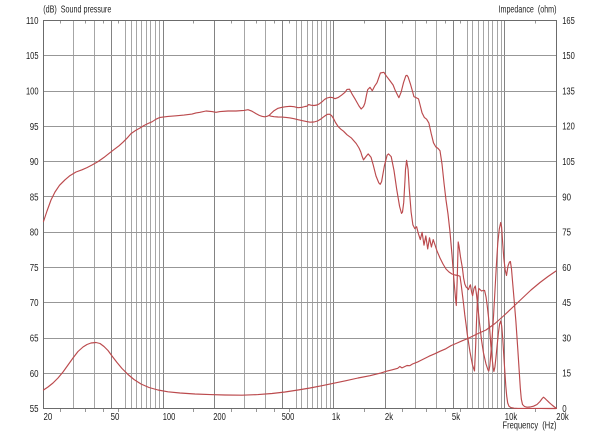 The height and width of the screenshot is (433, 600). I want to click on svg-text: 65, so click(34, 339).